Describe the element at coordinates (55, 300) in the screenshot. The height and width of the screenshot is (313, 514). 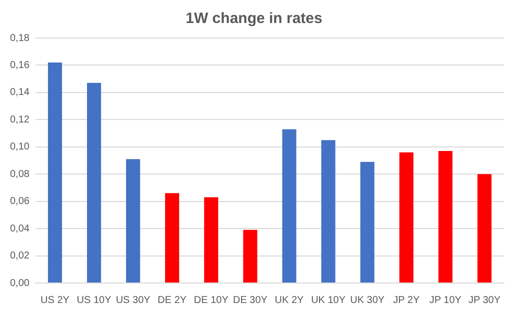
I see `x-tick-label: US 2Y` at that location.